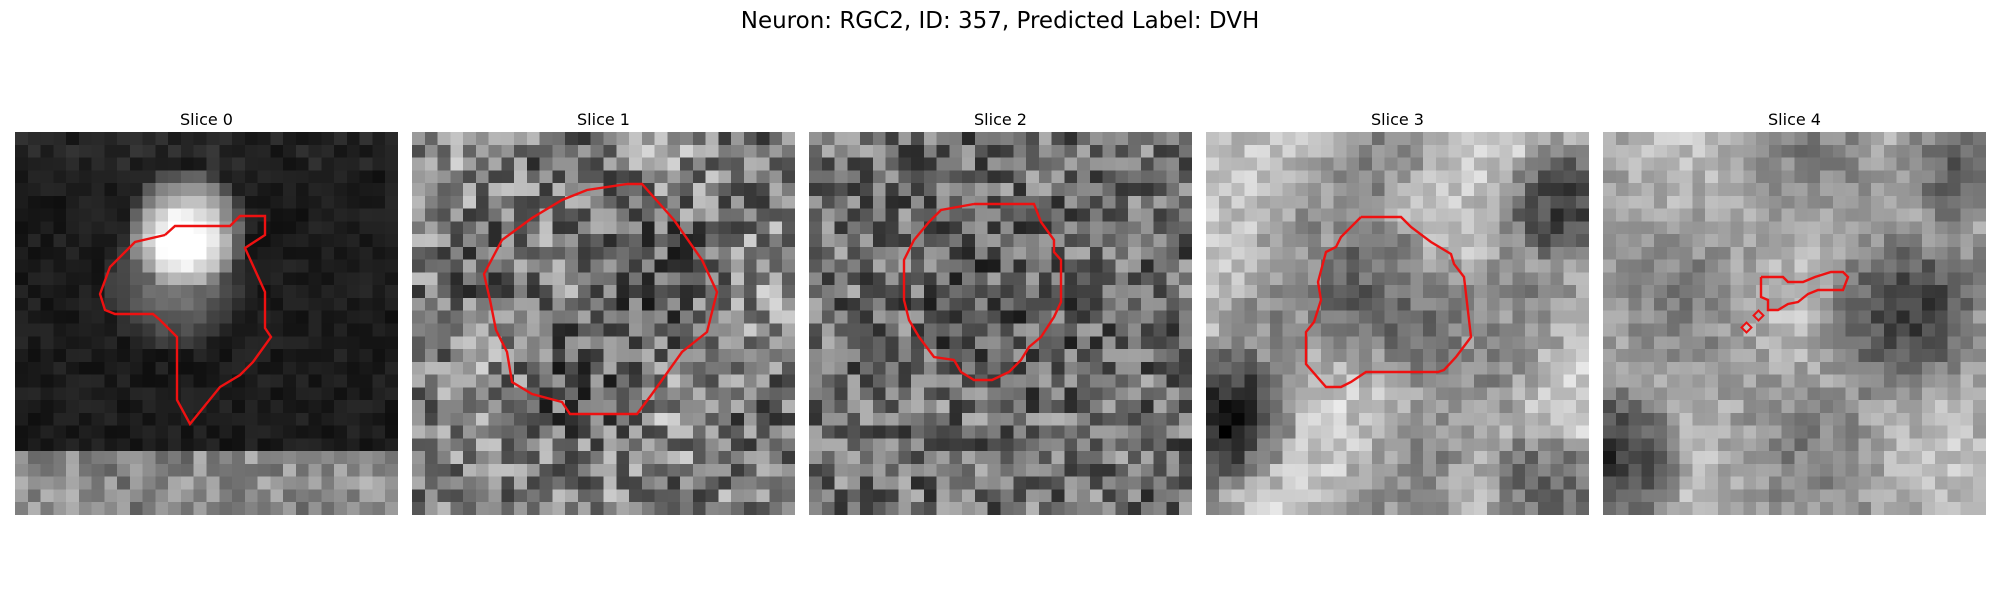 The height and width of the screenshot is (600, 2000). I want to click on slice-title: Slice 0, so click(206, 119).